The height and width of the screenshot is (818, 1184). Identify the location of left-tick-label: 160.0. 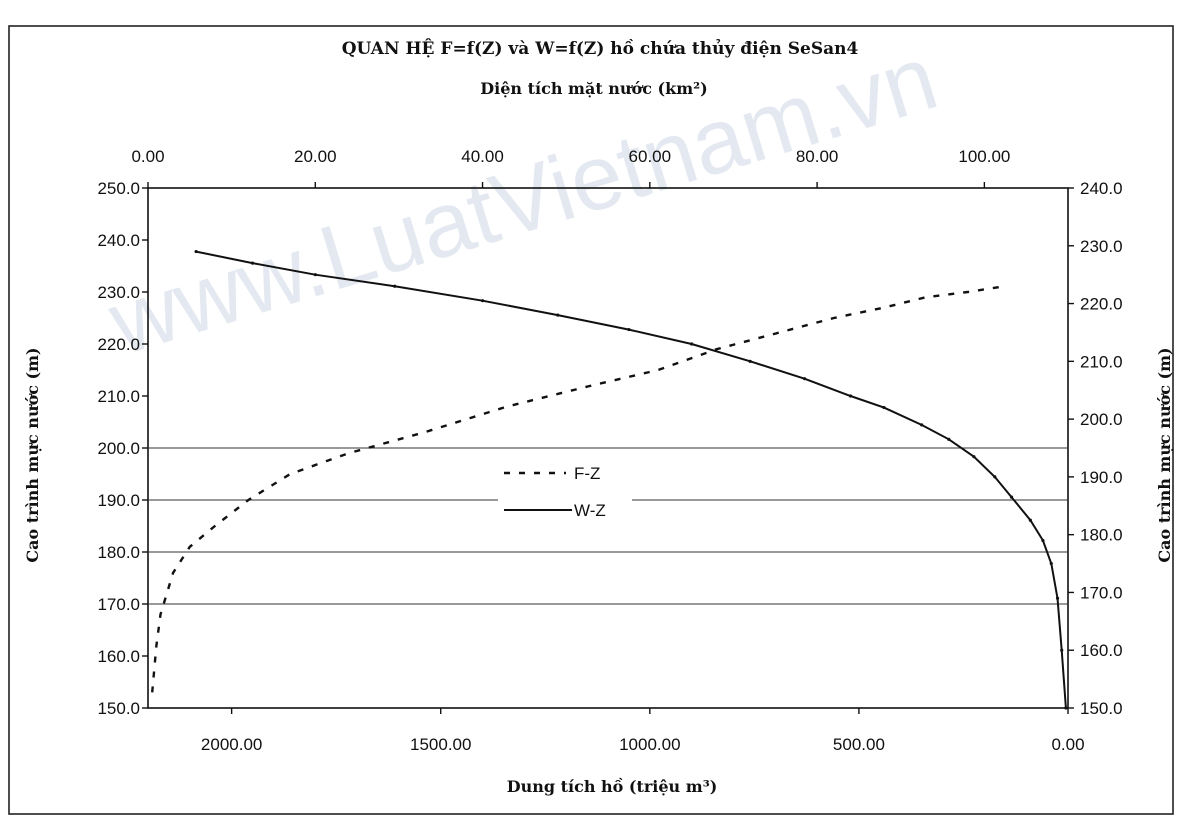
(118, 656).